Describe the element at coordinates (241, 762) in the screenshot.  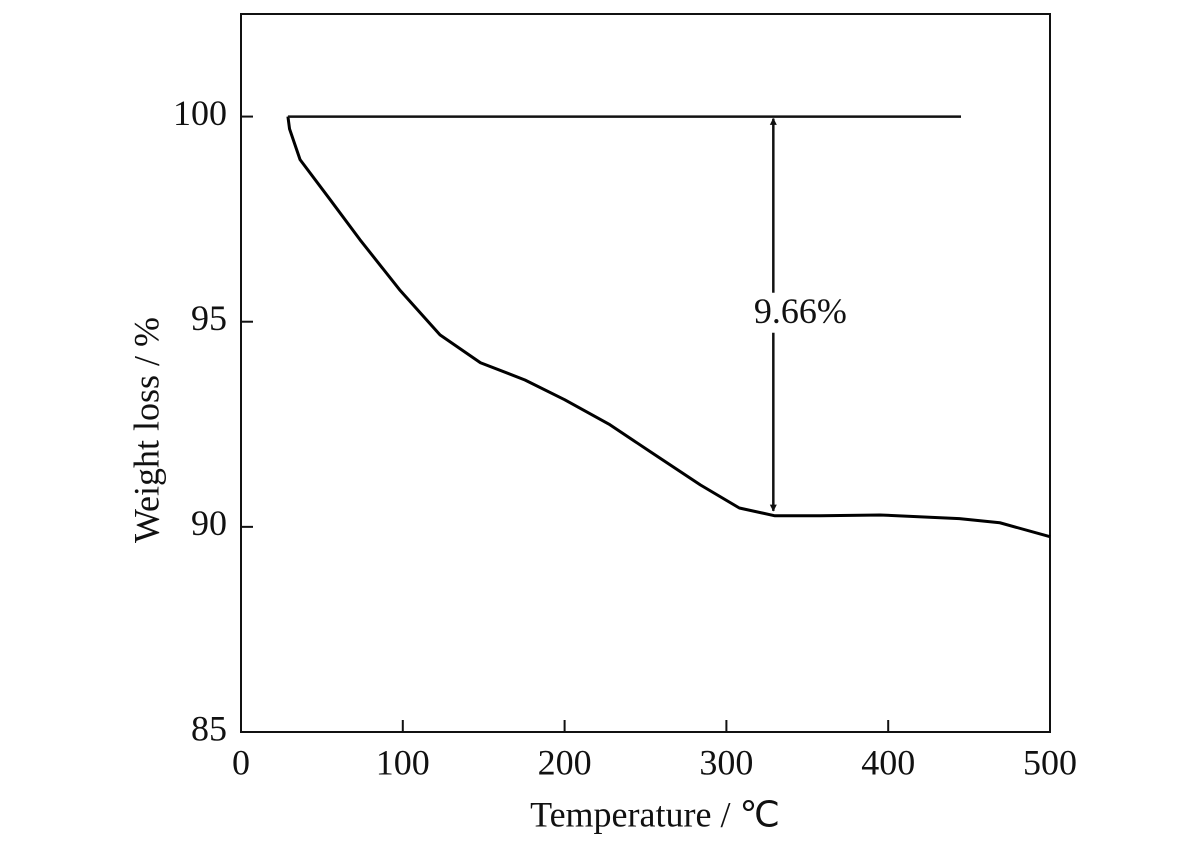
I see `x-tick-label: 0` at that location.